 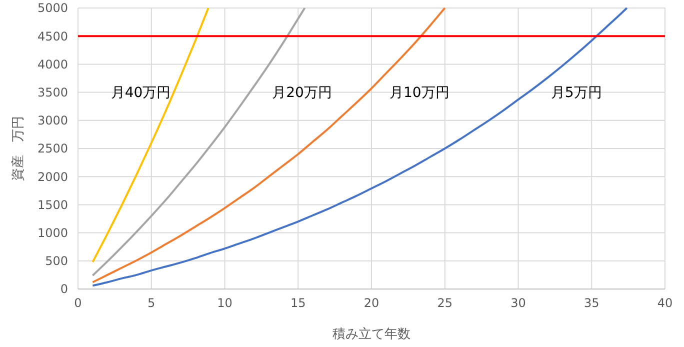 I want to click on x-tick-label: 35, so click(x=592, y=303).